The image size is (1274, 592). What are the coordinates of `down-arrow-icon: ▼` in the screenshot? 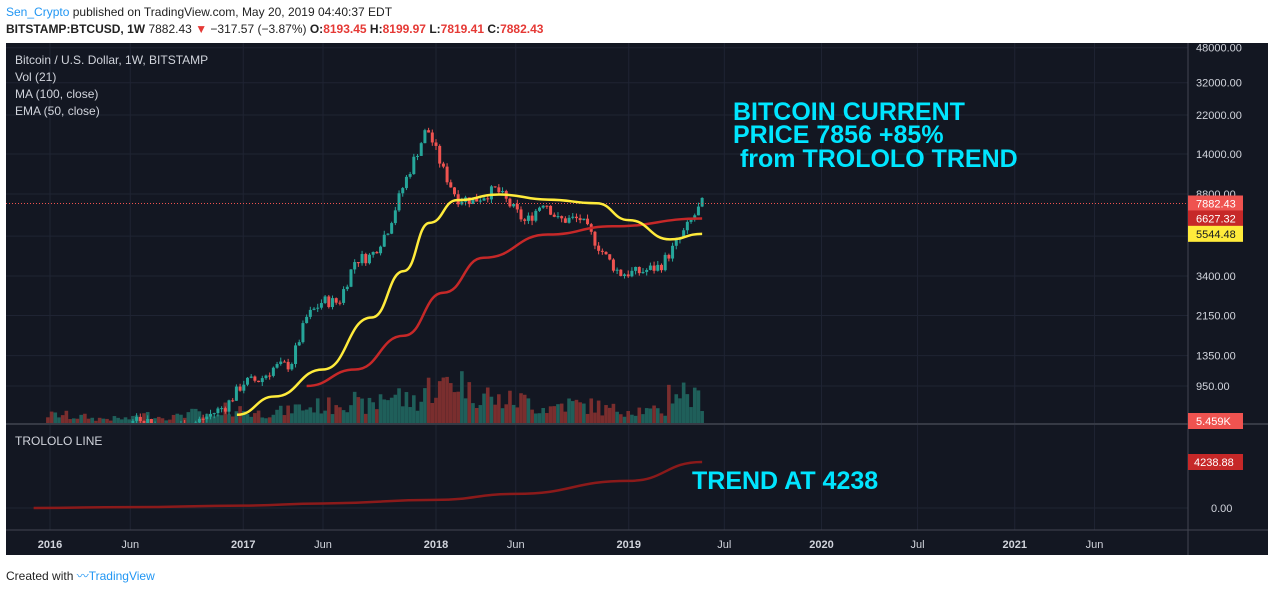 It's located at (201, 29).